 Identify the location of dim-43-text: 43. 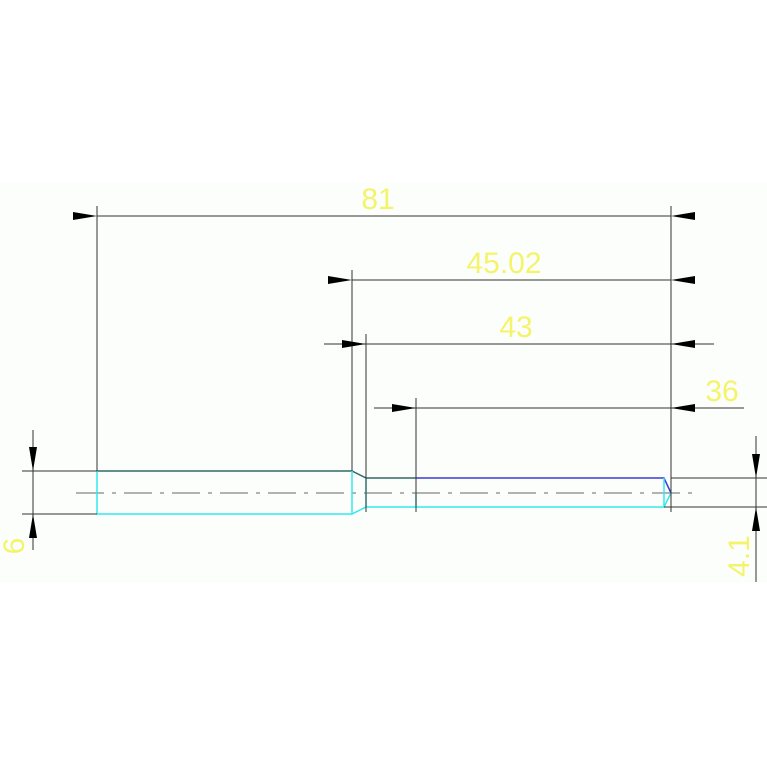
(515, 327).